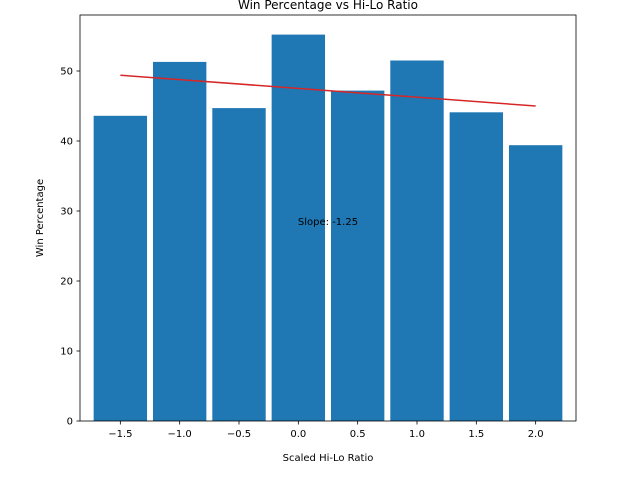  Describe the element at coordinates (66, 282) in the screenshot. I see `y-tick-label: 20` at that location.